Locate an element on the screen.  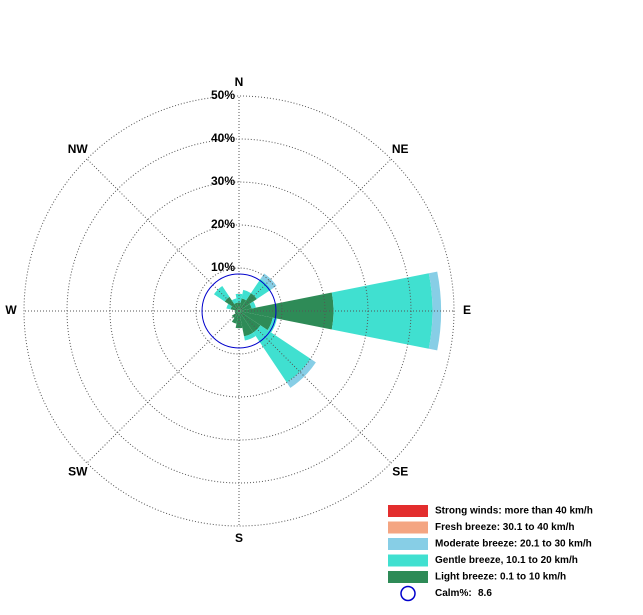
direction-label: SW is located at coordinates (78, 471).